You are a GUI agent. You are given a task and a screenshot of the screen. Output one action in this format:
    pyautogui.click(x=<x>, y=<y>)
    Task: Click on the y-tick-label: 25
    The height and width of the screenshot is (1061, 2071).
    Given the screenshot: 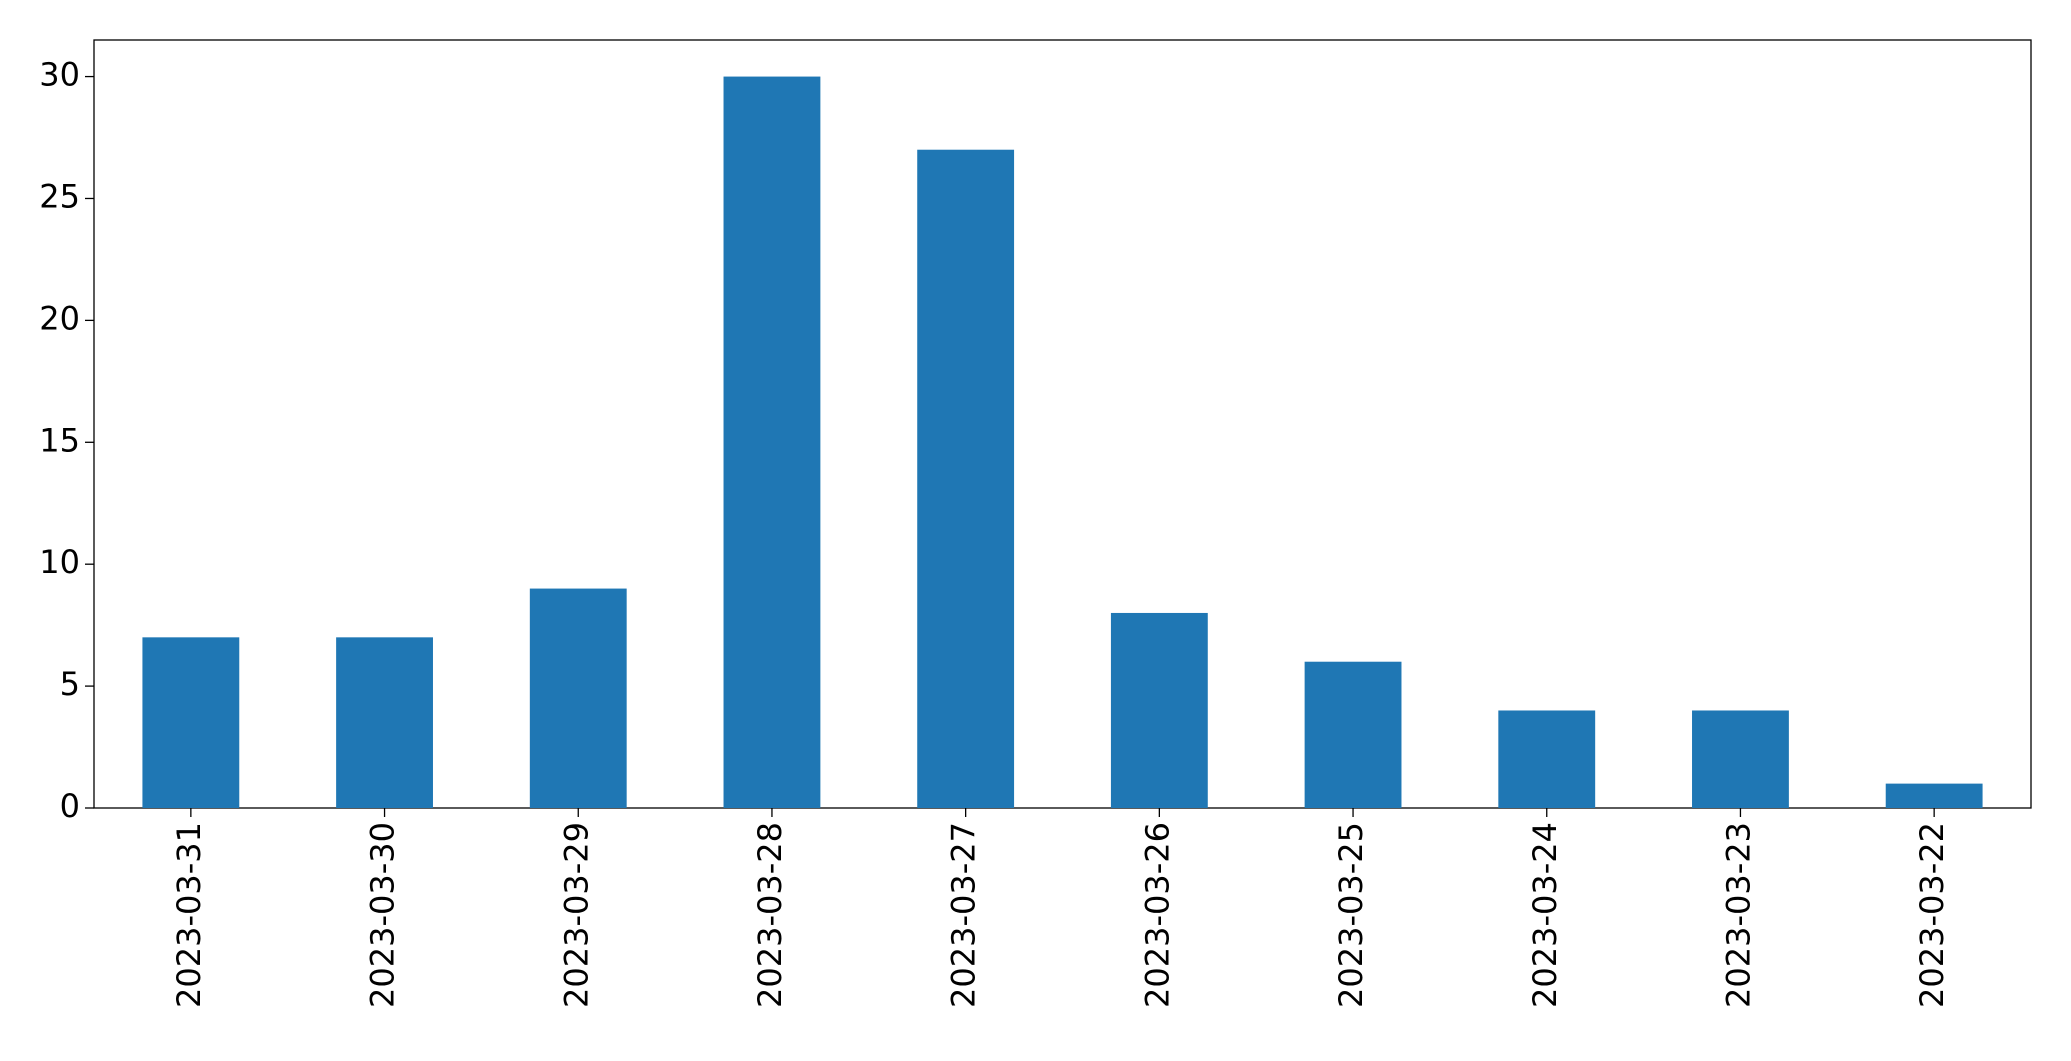 What is the action you would take?
    pyautogui.click(x=59, y=196)
    